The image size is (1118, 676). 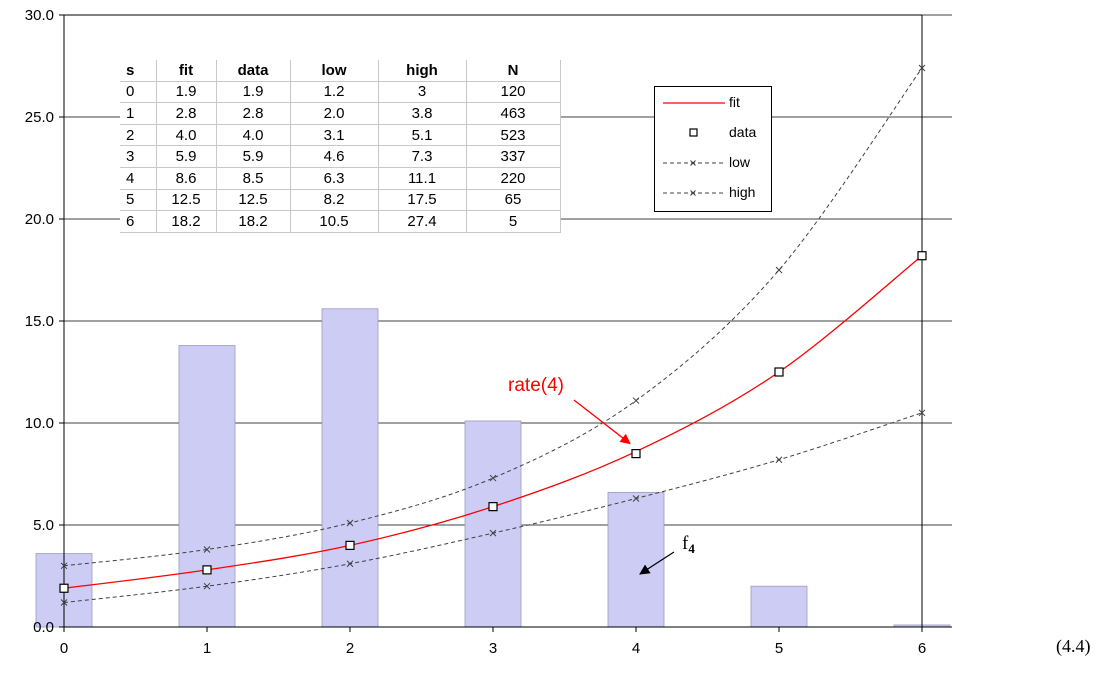 I want to click on annotation-f4: f4, so click(x=688, y=544).